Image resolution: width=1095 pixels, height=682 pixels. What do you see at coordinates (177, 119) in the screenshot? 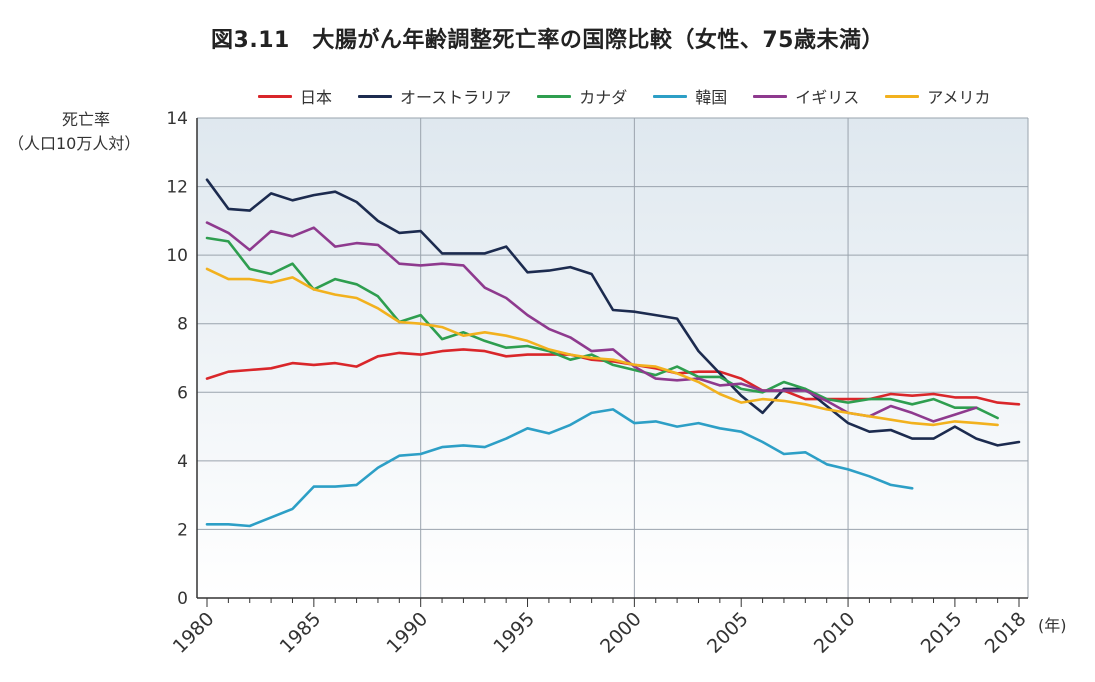
I see `y-tick-label: 14` at bounding box center [177, 119].